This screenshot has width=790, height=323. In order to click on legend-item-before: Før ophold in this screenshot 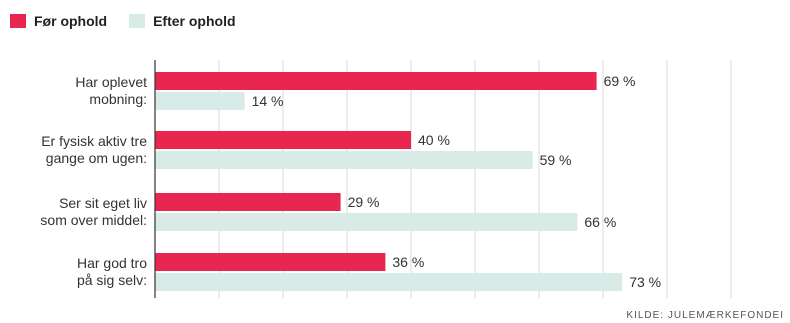, I will do `click(58, 21)`.